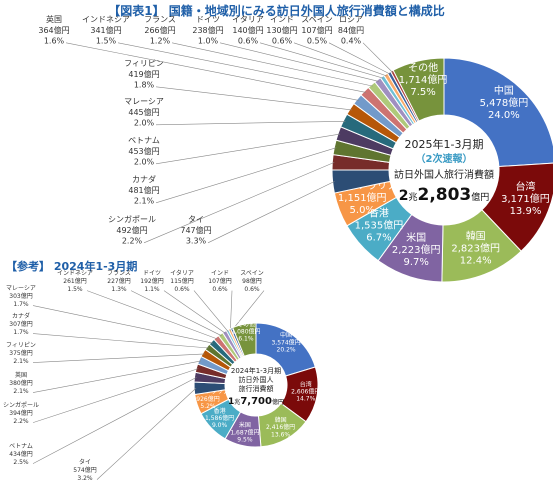 The height and width of the screenshot is (489, 553). What do you see at coordinates (208, 406) in the screenshot?
I see `slice-label-pct: 5.2%` at bounding box center [208, 406].